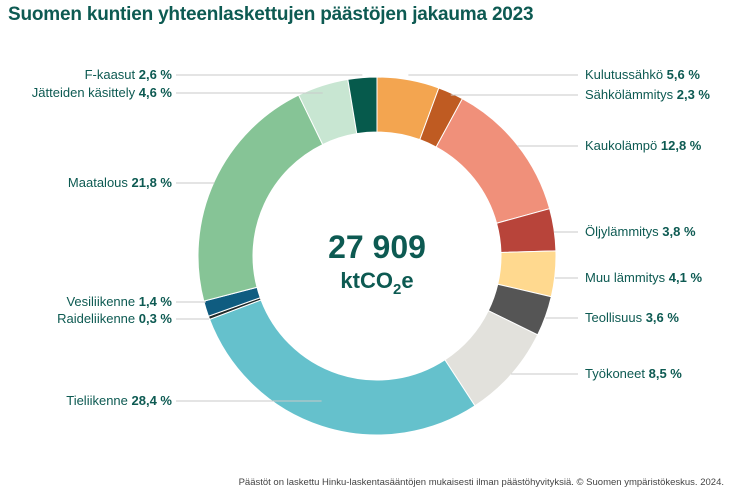  What do you see at coordinates (686, 277) in the screenshot?
I see `label-percent: 4,1 %` at bounding box center [686, 277].